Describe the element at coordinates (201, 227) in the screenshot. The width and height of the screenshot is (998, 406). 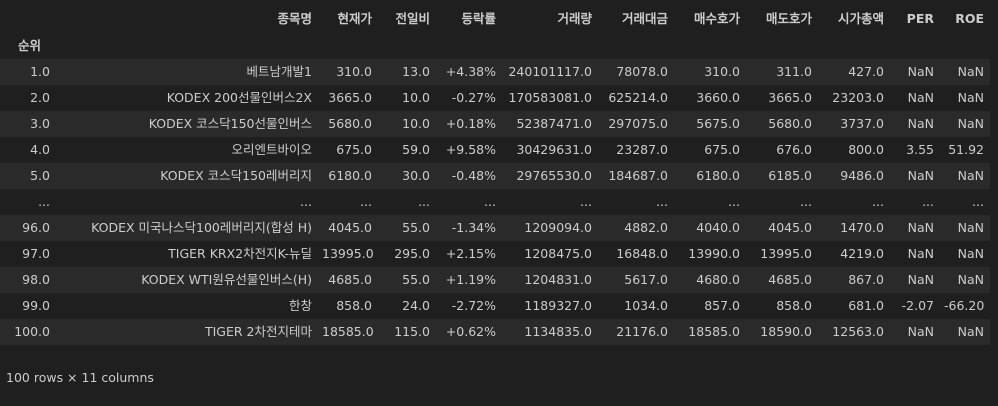
I see `table-cell: KODEX 미국나스닥100레버리지(합성 H)` at that location.